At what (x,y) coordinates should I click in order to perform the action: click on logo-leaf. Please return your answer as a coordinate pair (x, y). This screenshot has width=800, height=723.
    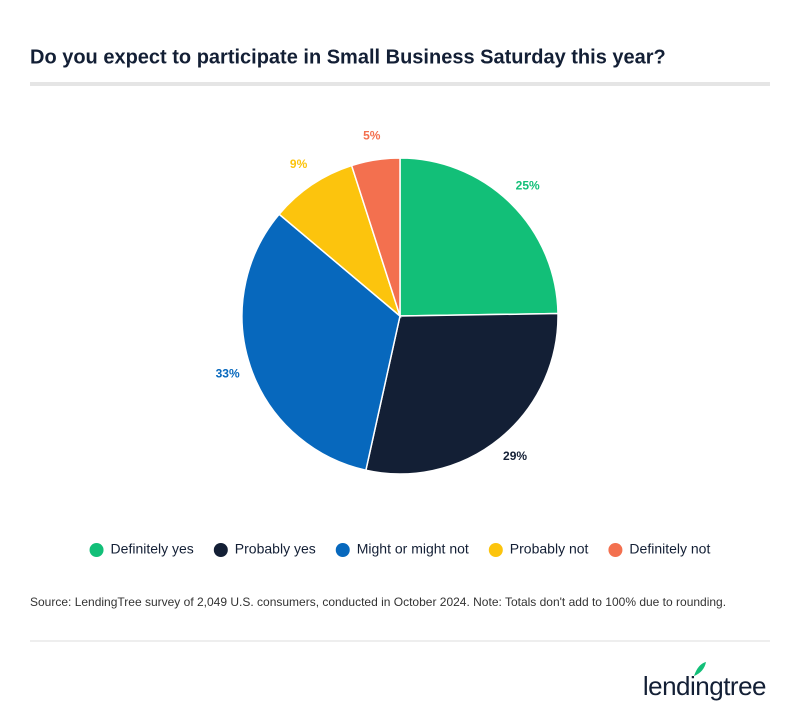
    Looking at the image, I should click on (700, 669).